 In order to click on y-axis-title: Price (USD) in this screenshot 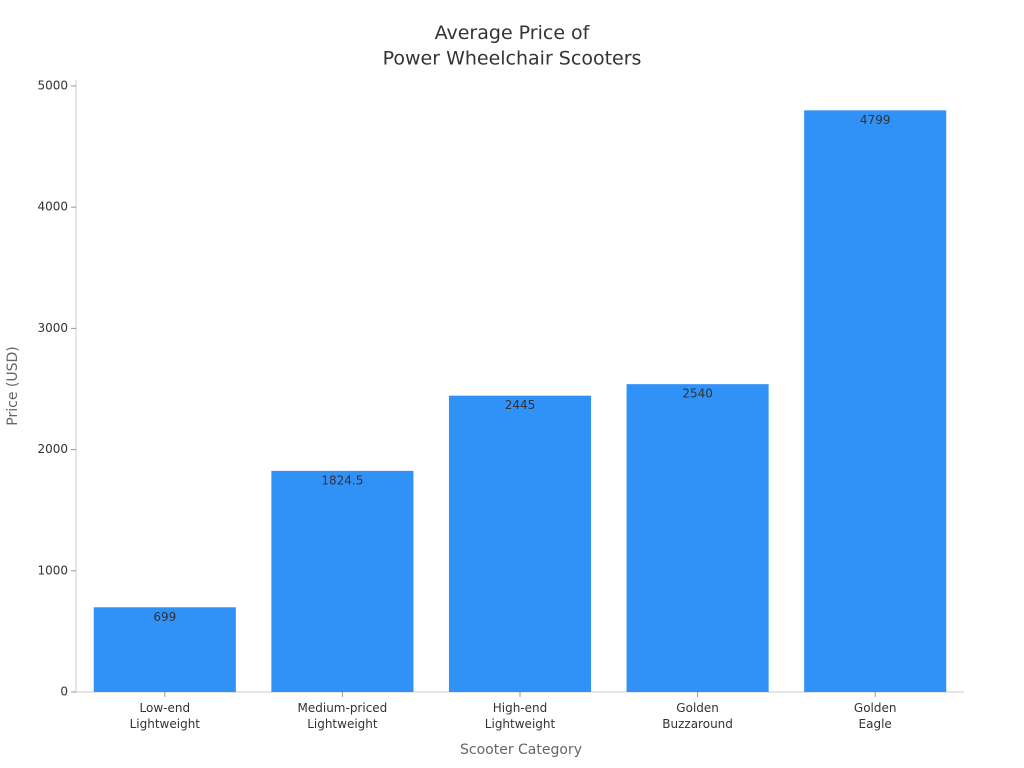, I will do `click(13, 385)`.